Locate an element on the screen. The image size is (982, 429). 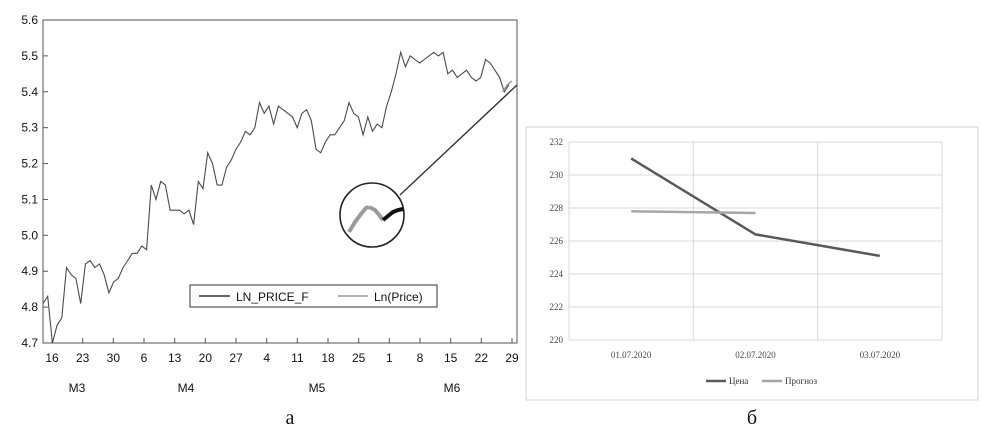
x-tick-label: 01.07.2020 is located at coordinates (631, 355).